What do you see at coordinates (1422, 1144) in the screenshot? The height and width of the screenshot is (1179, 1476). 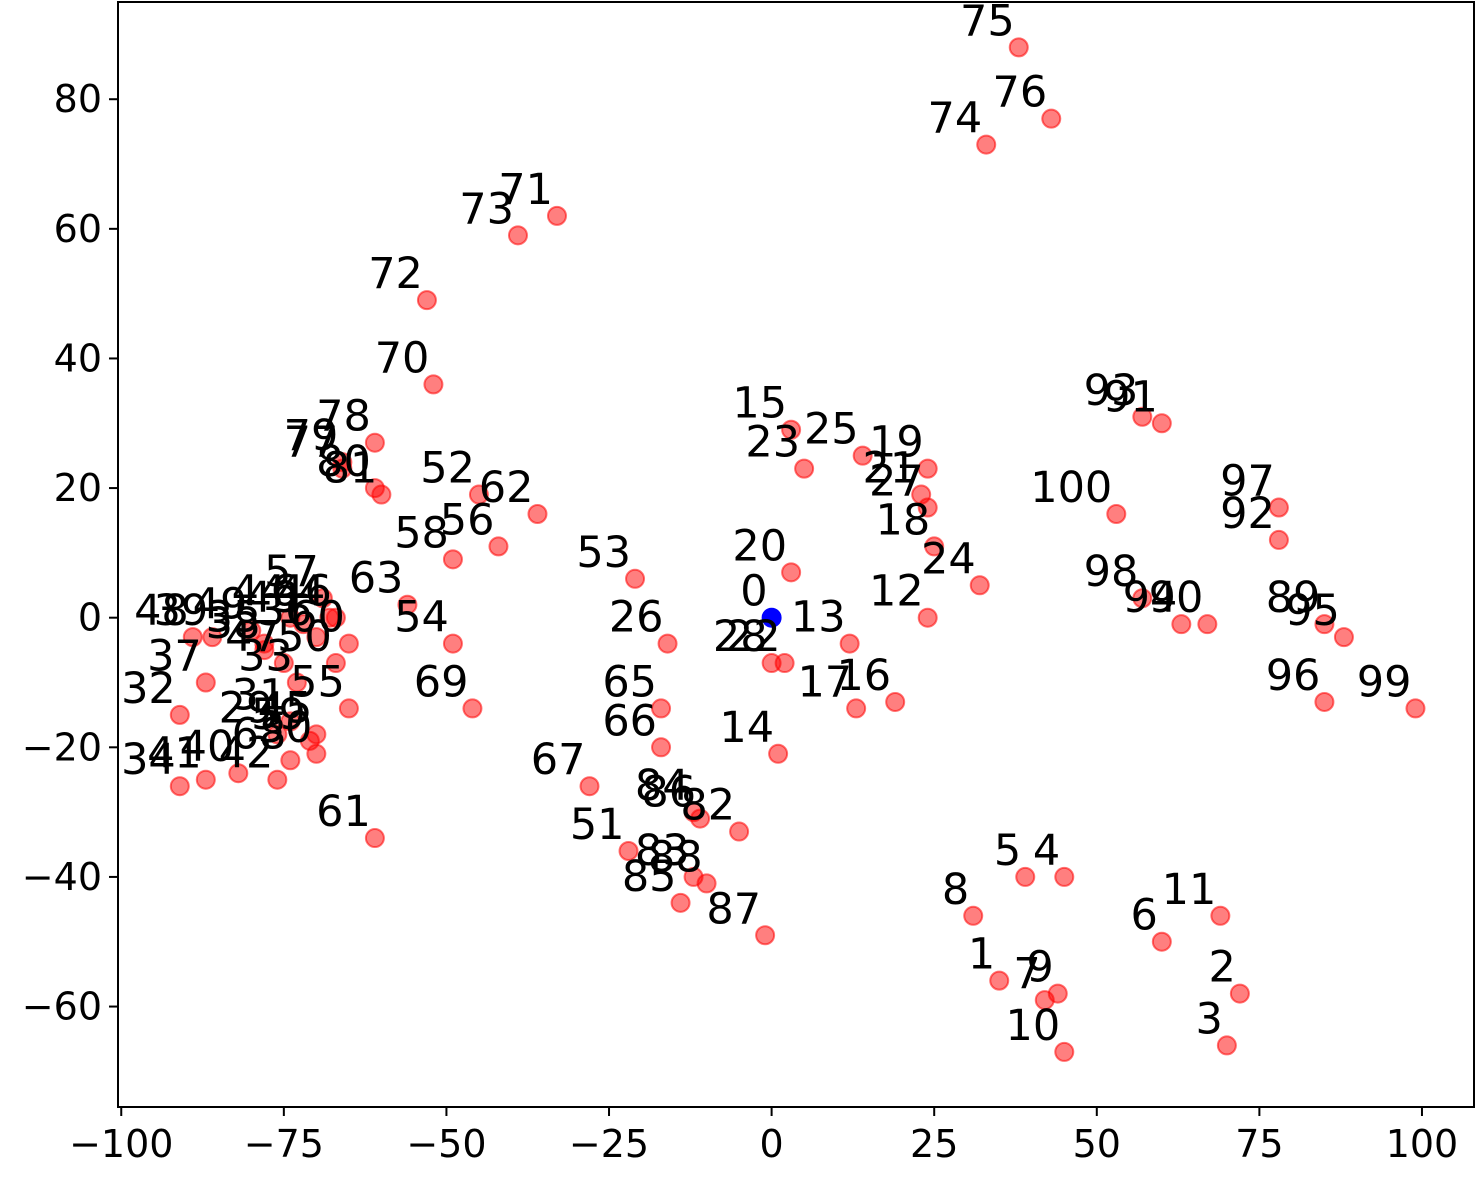 I see `x-tick-label: 100` at bounding box center [1422, 1144].